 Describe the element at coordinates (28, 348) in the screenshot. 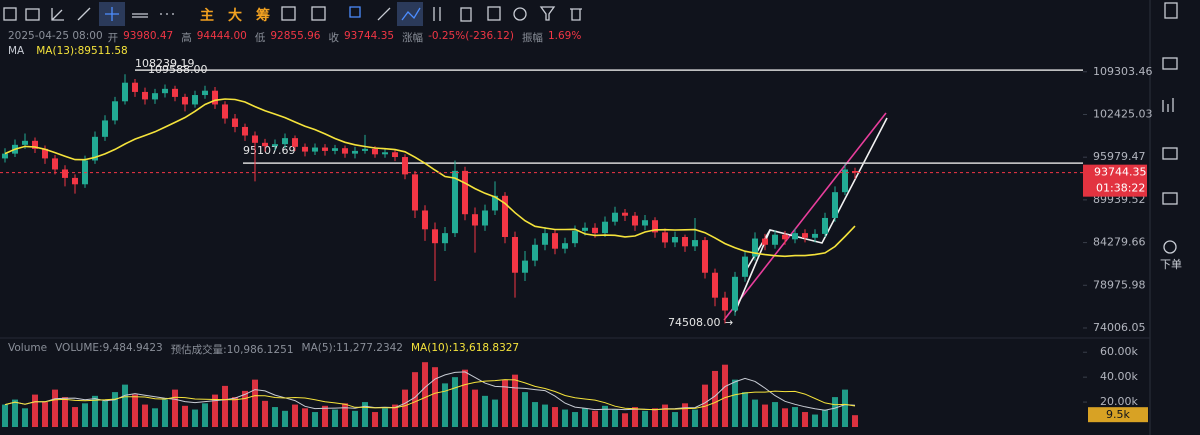

I see `volume-title: Volume` at that location.